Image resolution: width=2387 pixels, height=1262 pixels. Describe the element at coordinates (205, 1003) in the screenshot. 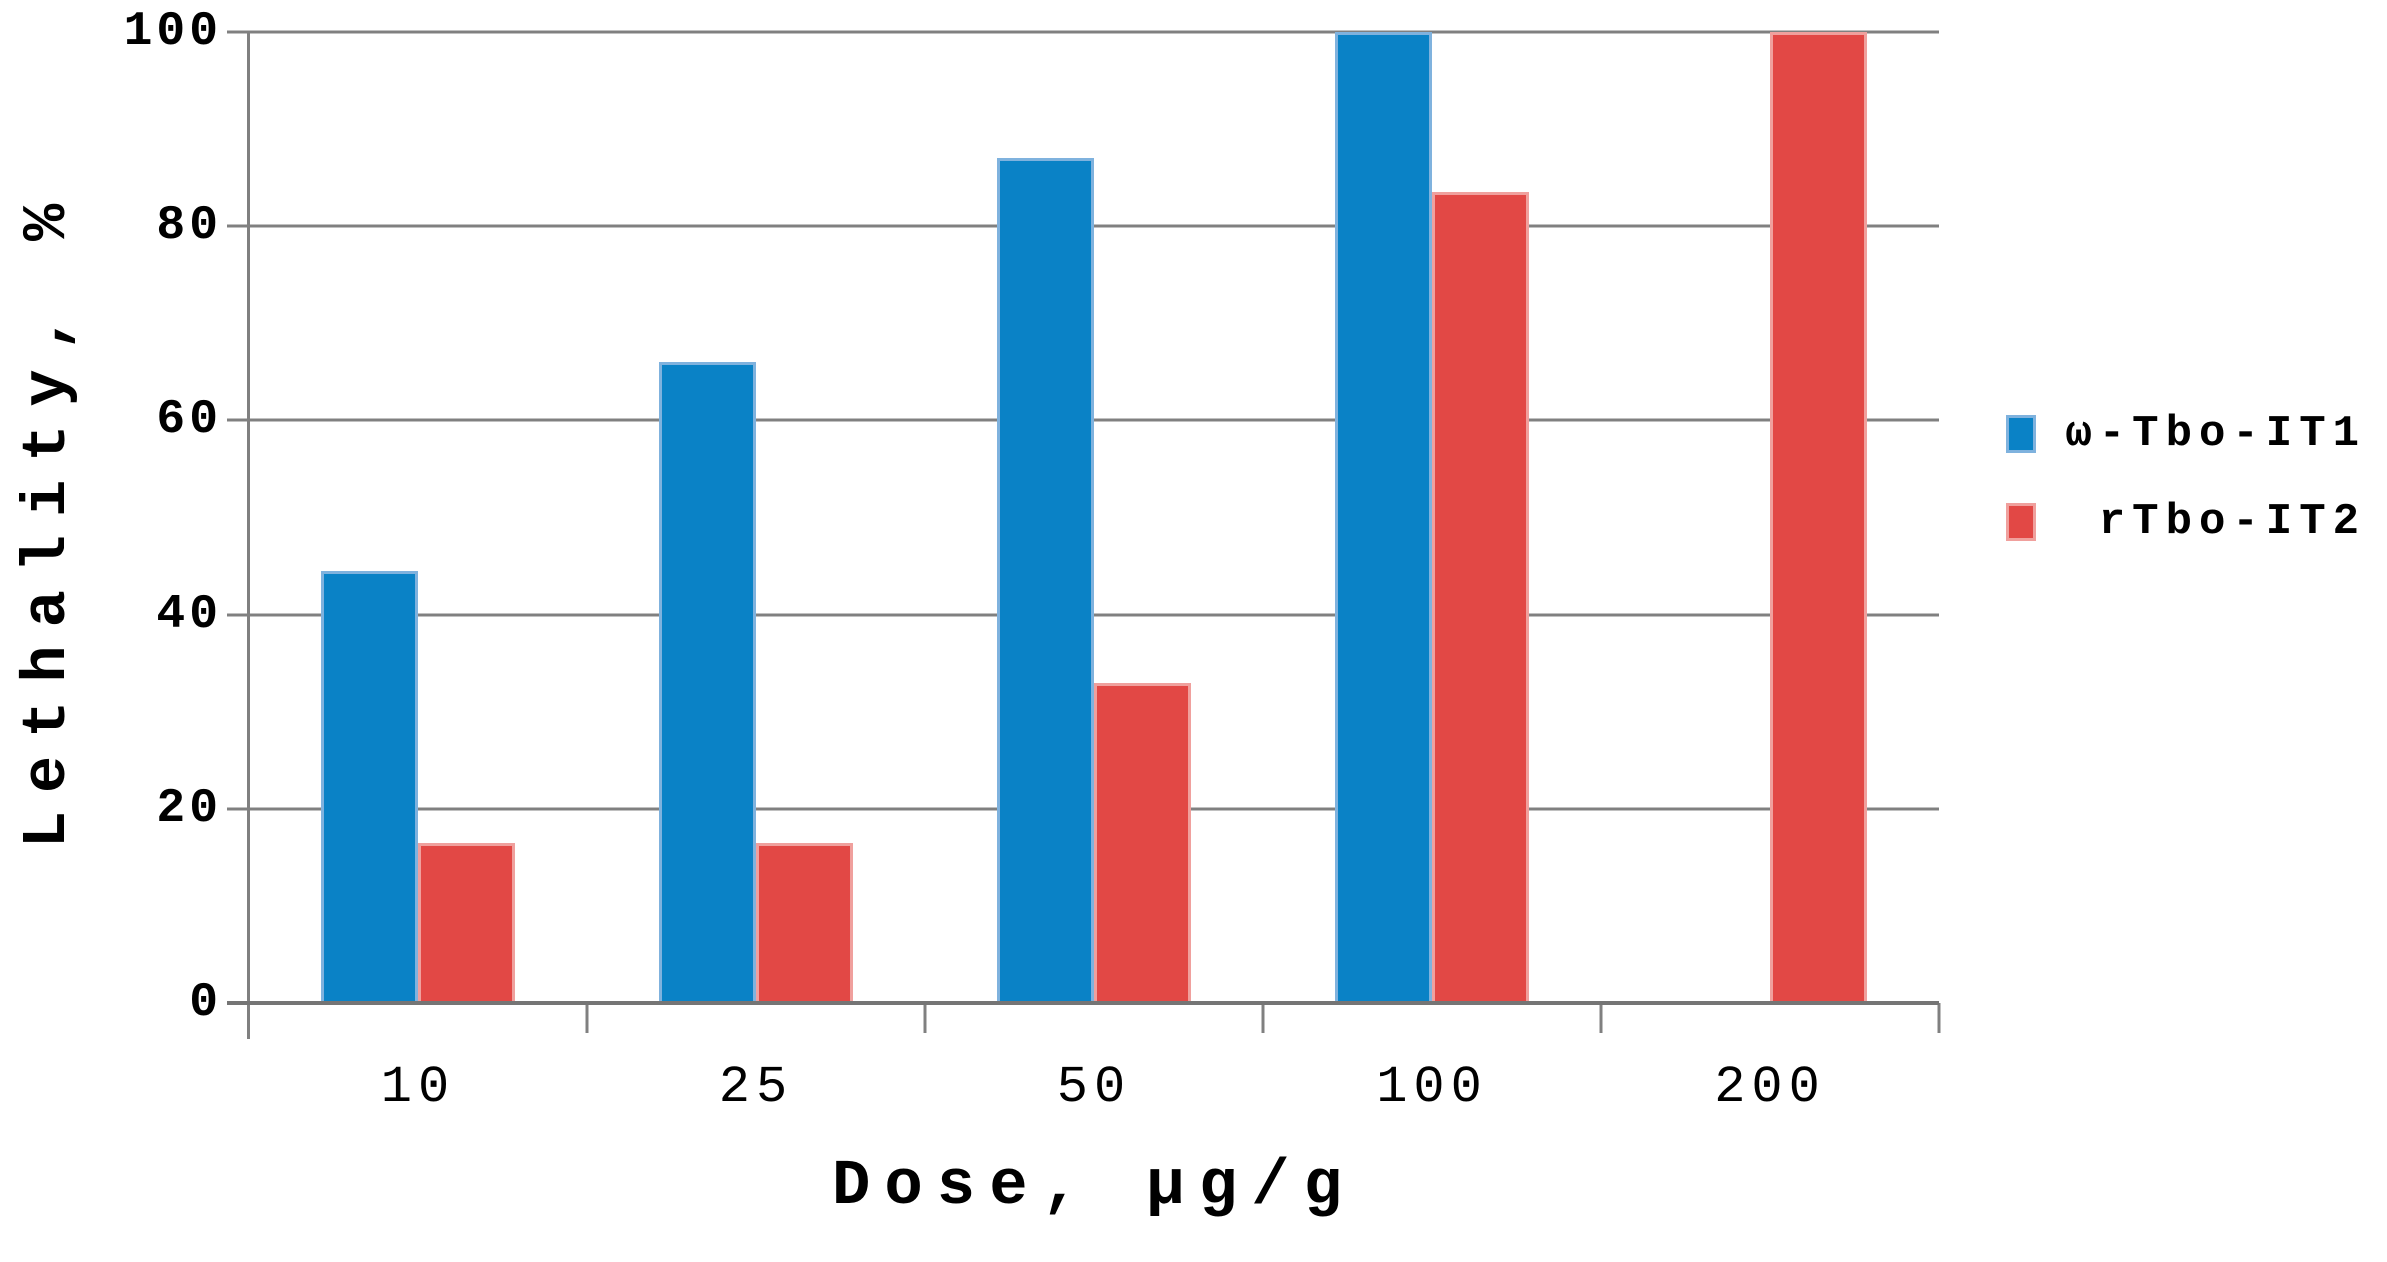

I see `y-tick-label-0: 0` at that location.